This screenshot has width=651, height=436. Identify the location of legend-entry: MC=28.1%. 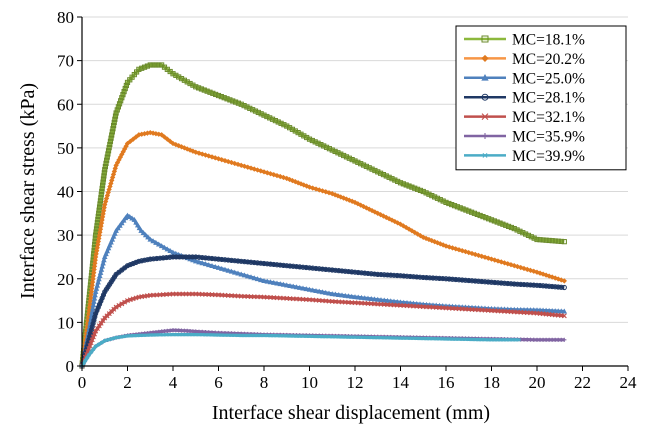
(524, 98).